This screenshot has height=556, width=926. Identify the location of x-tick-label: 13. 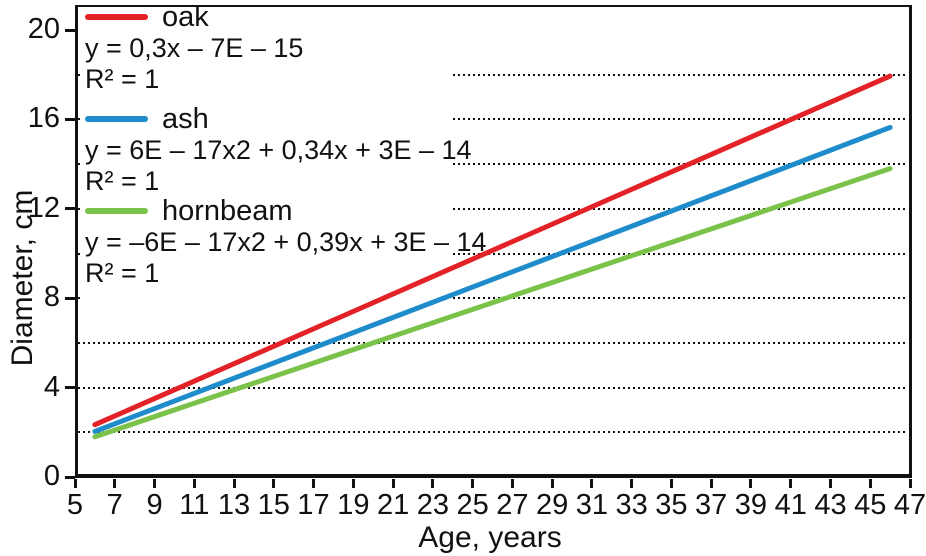
(234, 505).